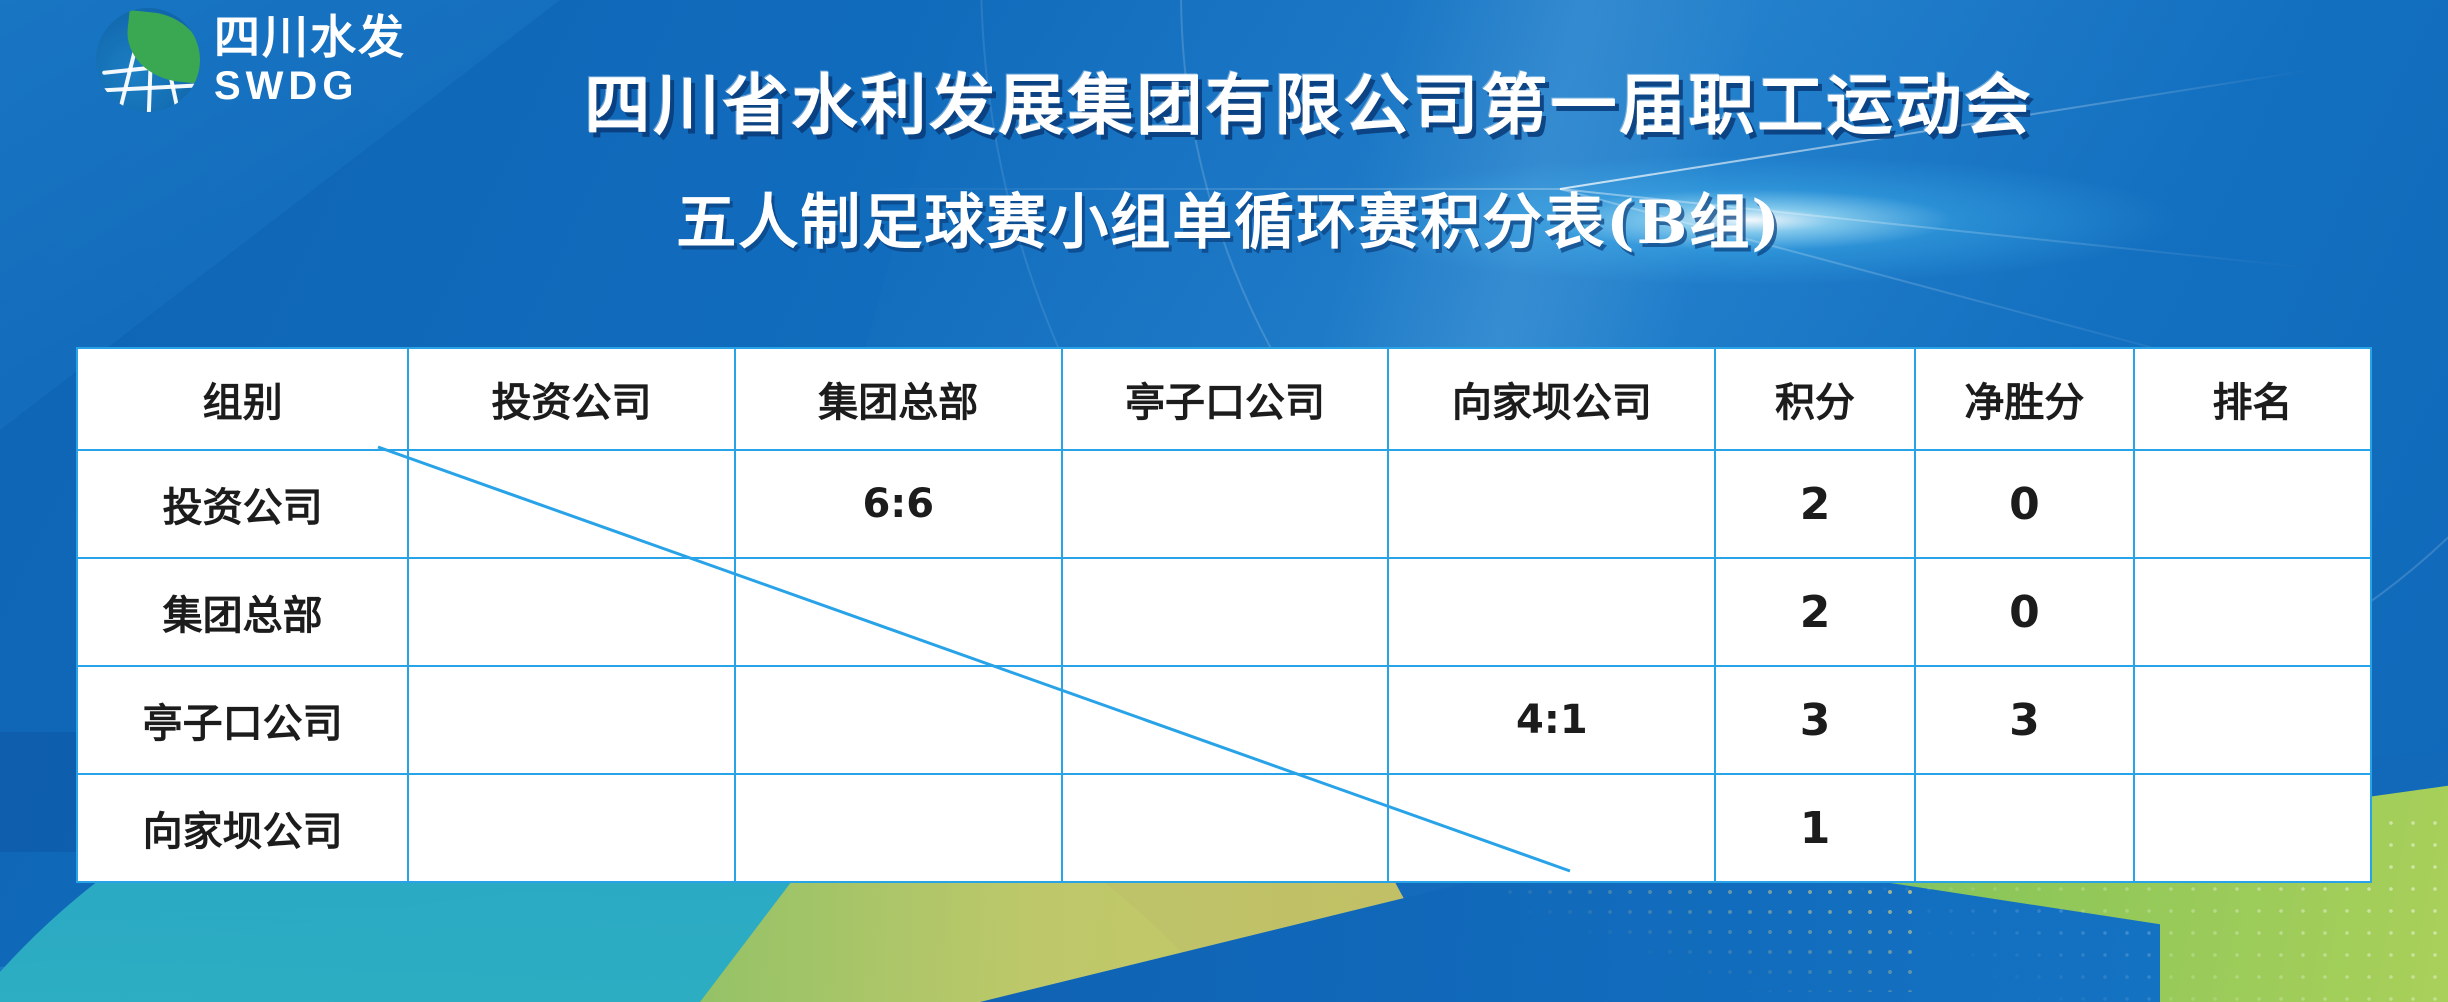 The width and height of the screenshot is (2448, 1002). I want to click on table-row: 向家坝公司 1, so click(1223, 828).